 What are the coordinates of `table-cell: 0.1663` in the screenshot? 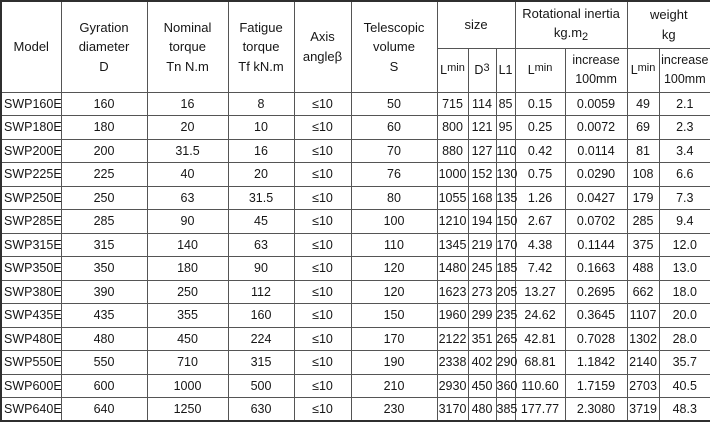 It's located at (596, 268).